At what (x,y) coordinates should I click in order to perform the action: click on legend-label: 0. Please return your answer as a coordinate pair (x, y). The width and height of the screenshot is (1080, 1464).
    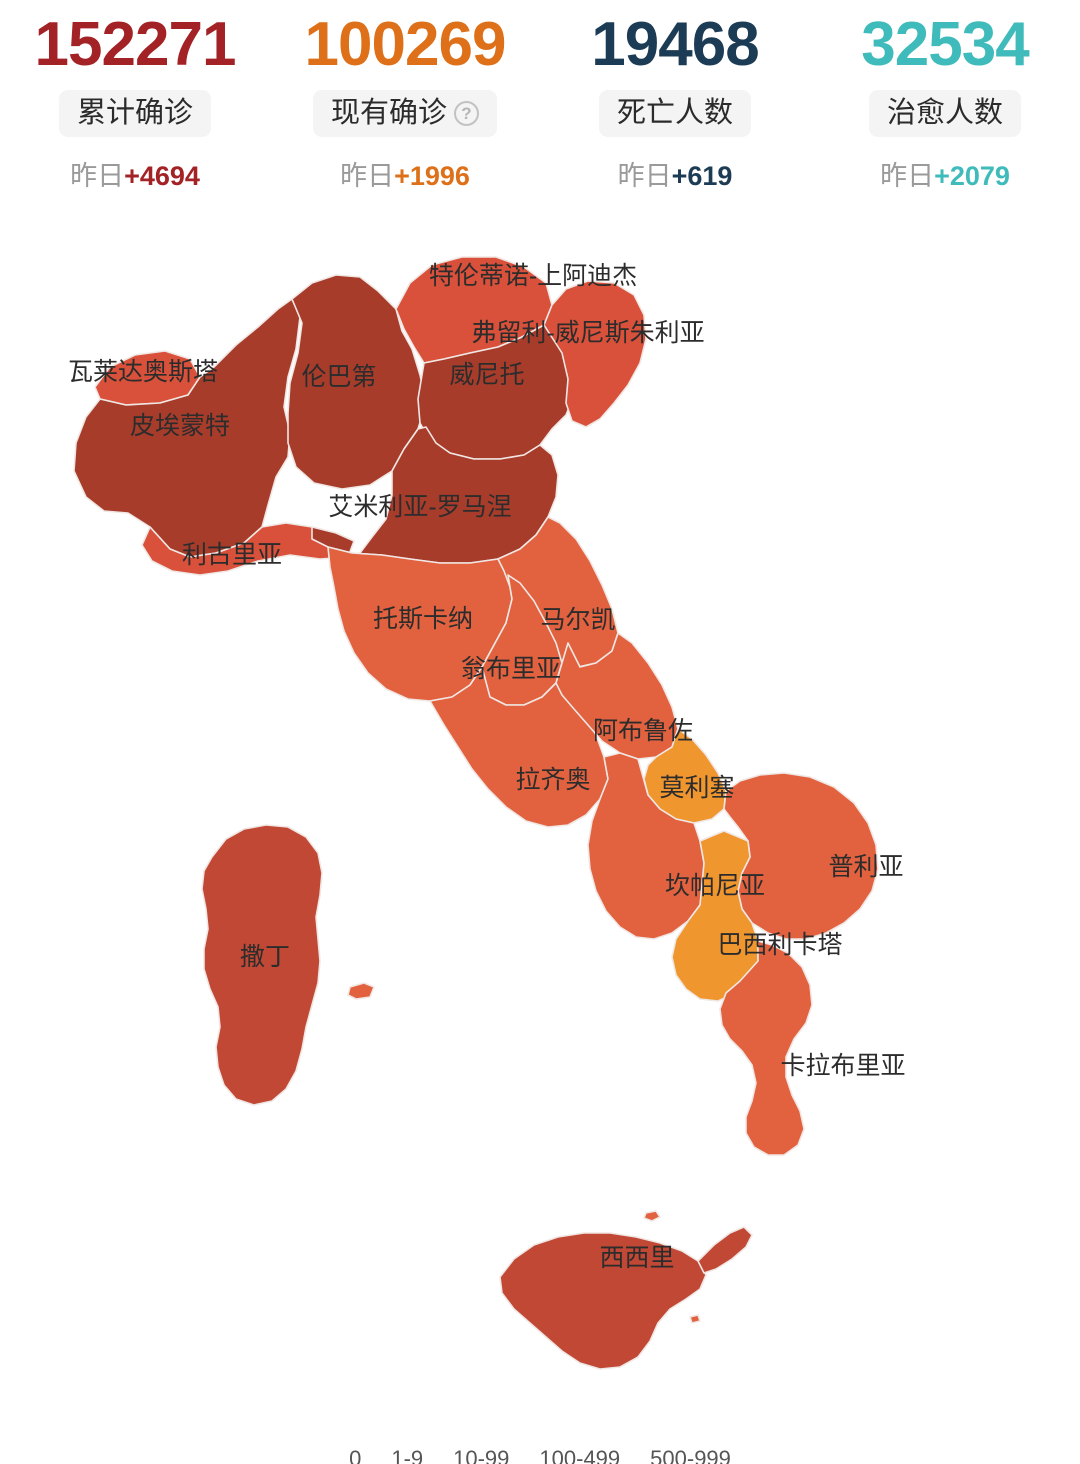
    Looking at the image, I should click on (355, 1456).